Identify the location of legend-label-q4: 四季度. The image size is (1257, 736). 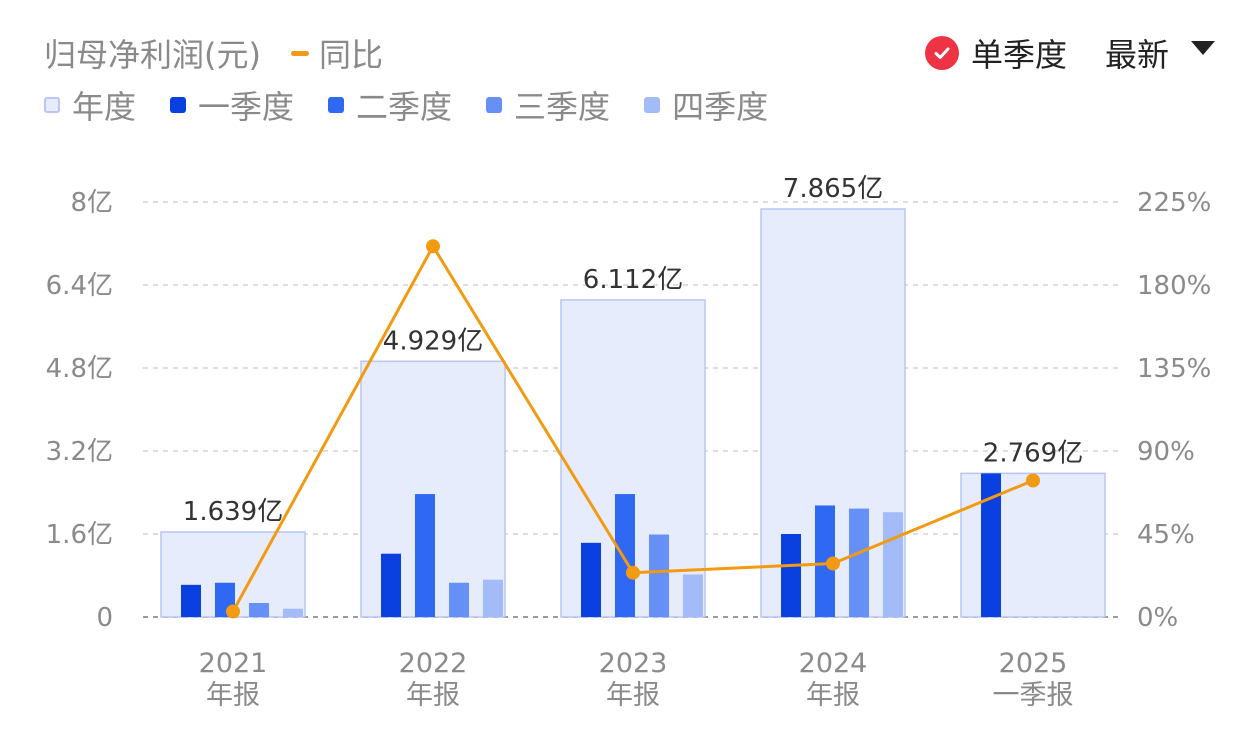
(720, 107).